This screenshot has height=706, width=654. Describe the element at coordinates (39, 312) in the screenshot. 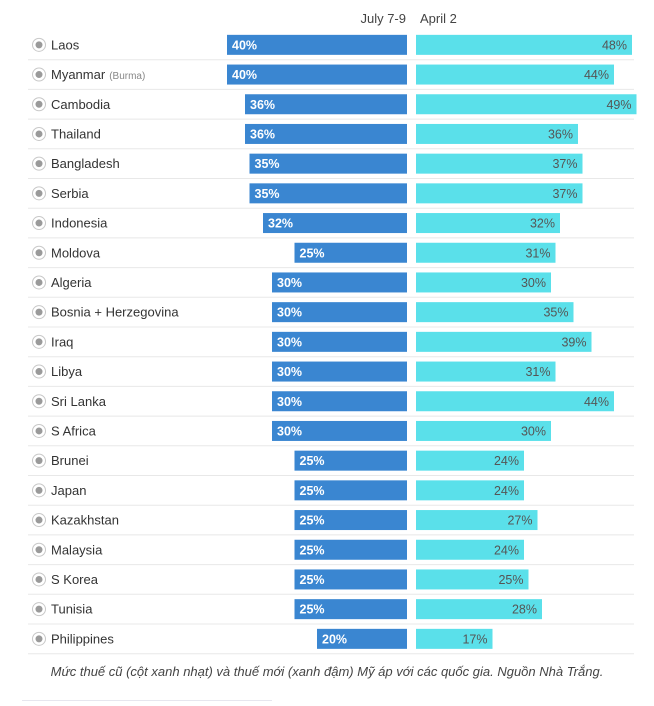

I see `flag-bosnia-herzegovina-emblem` at that location.